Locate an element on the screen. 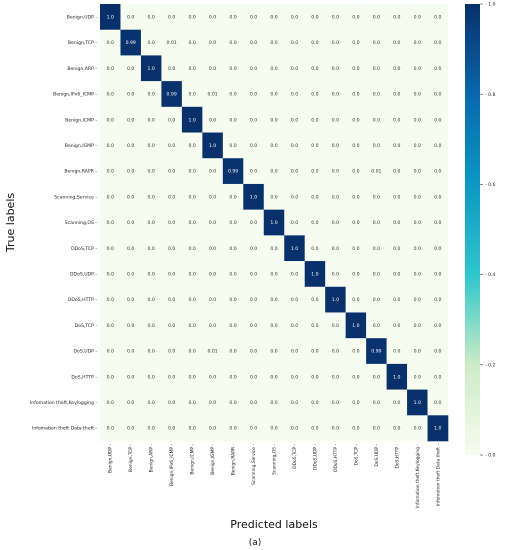 The height and width of the screenshot is (550, 510). y-tick-label: DDoS,UDP - is located at coordinates (83, 275).